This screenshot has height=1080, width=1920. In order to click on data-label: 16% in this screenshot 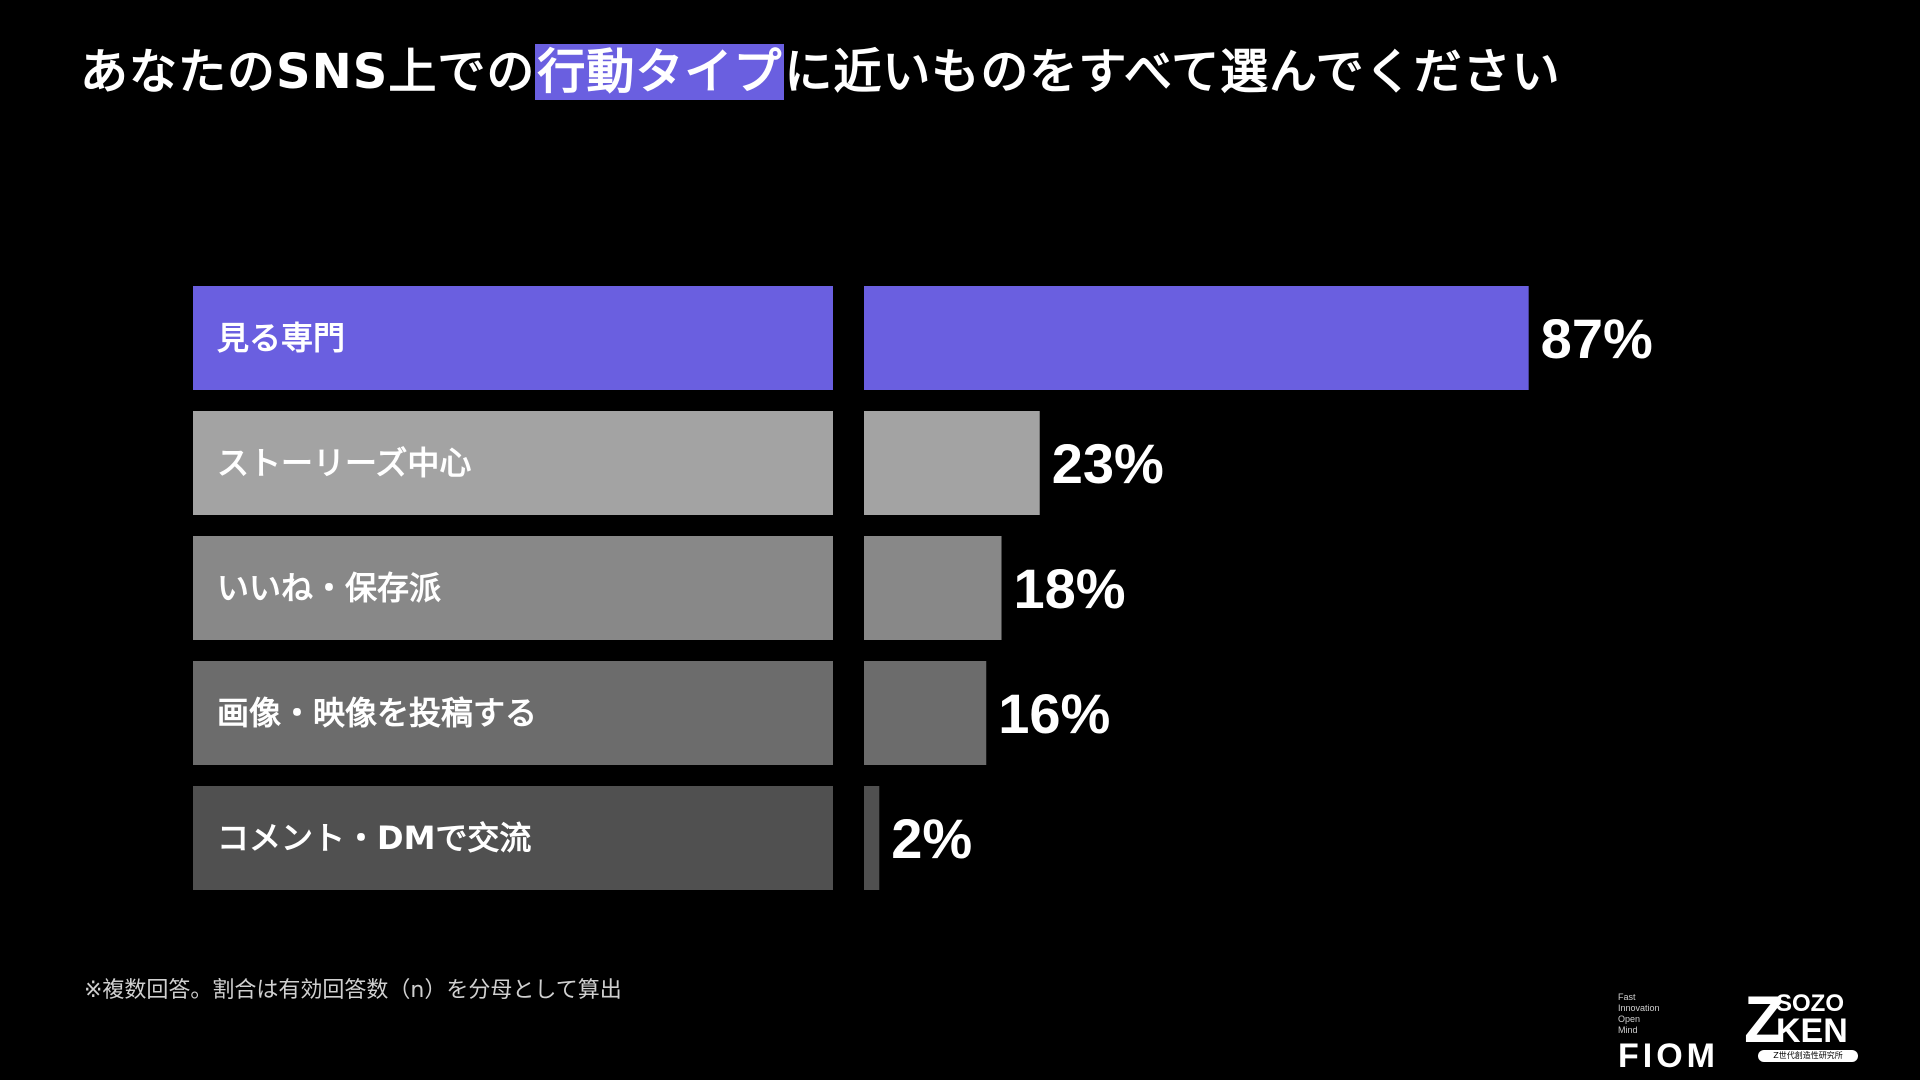, I will do `click(1054, 713)`.